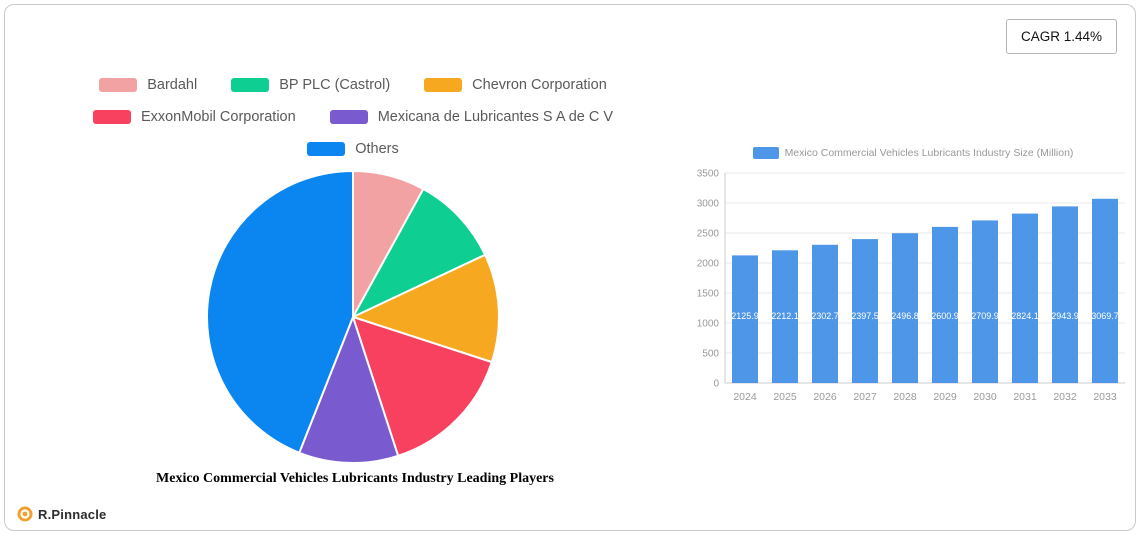 The width and height of the screenshot is (1140, 539). I want to click on bar-value-label: 2824.1, so click(1025, 316).